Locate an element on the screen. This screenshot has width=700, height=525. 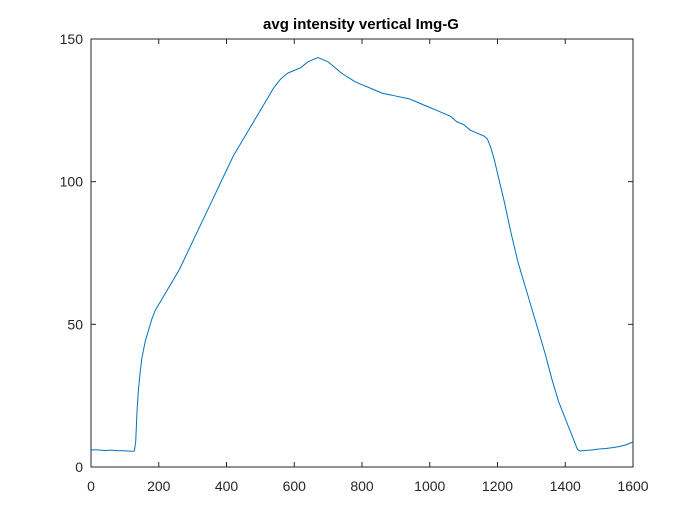
x-tick-label: 400 is located at coordinates (227, 486).